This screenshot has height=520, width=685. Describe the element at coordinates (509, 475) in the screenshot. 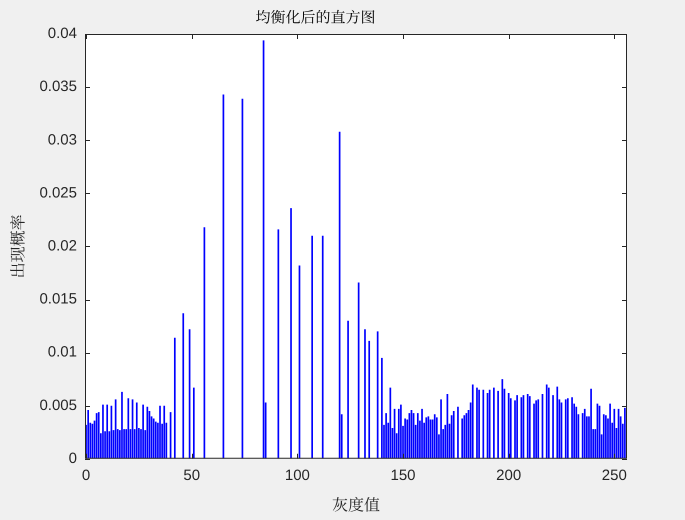

I see `x-tick-label: 200` at that location.